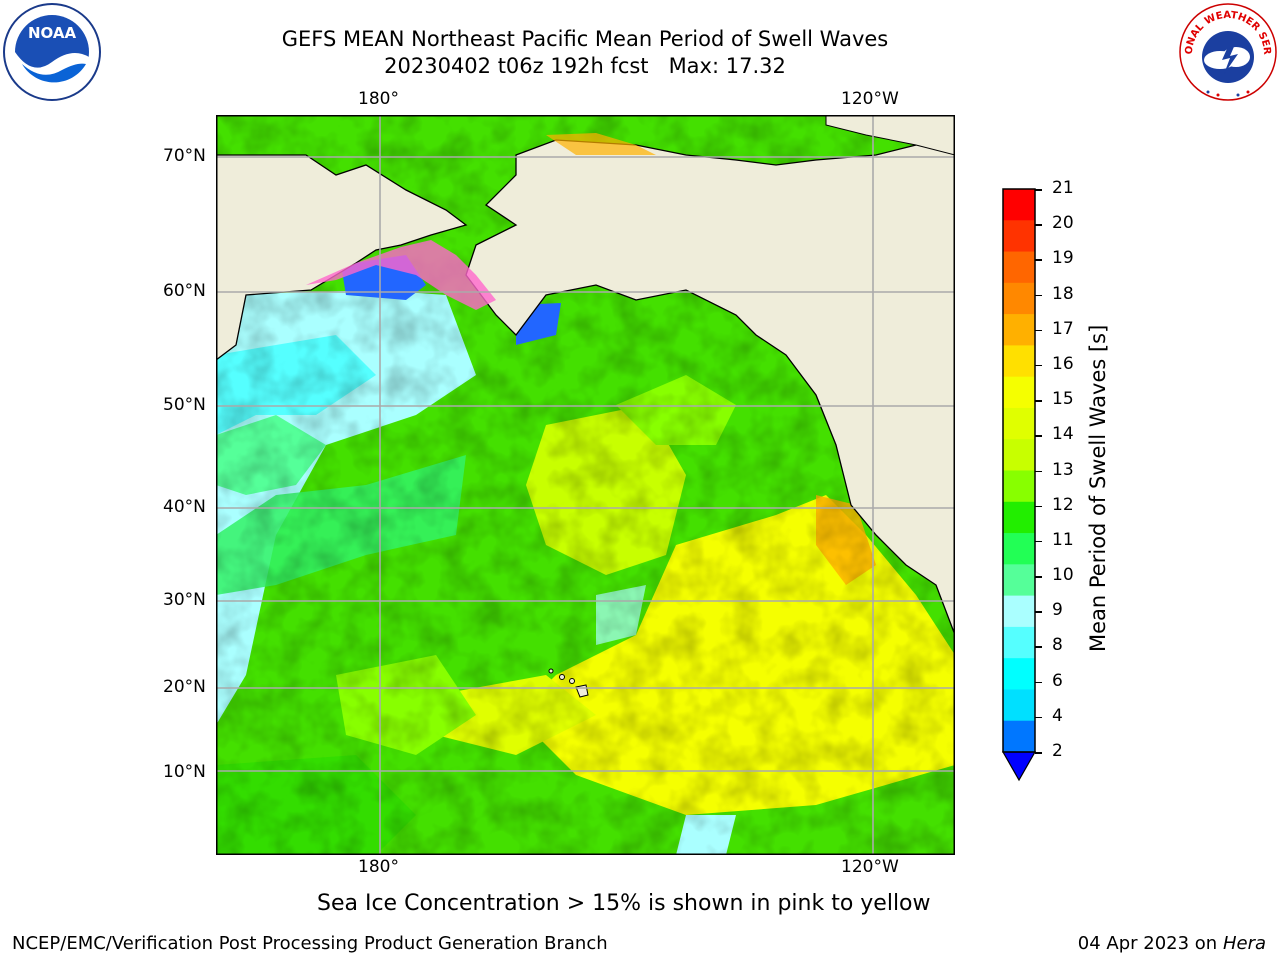  Describe the element at coordinates (378, 867) in the screenshot. I see `lon-label-bottom-180: 180°` at that location.